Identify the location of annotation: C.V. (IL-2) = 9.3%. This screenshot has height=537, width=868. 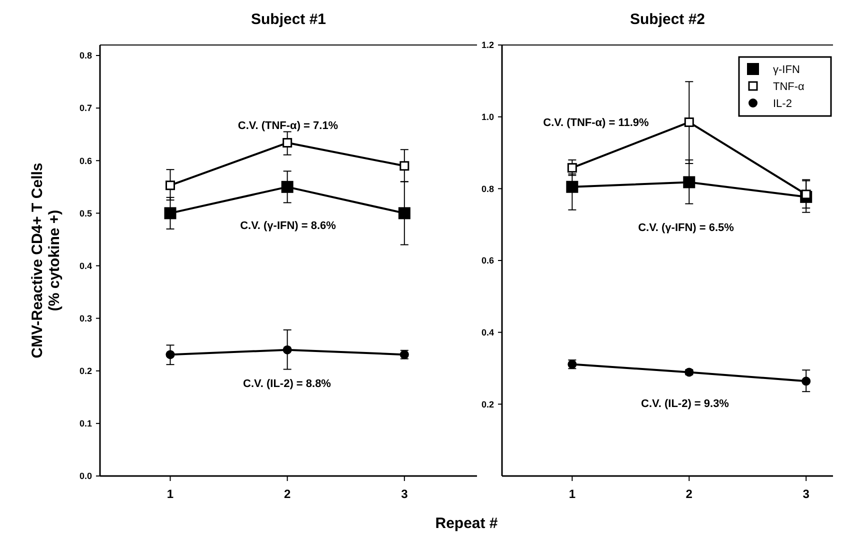
(685, 404).